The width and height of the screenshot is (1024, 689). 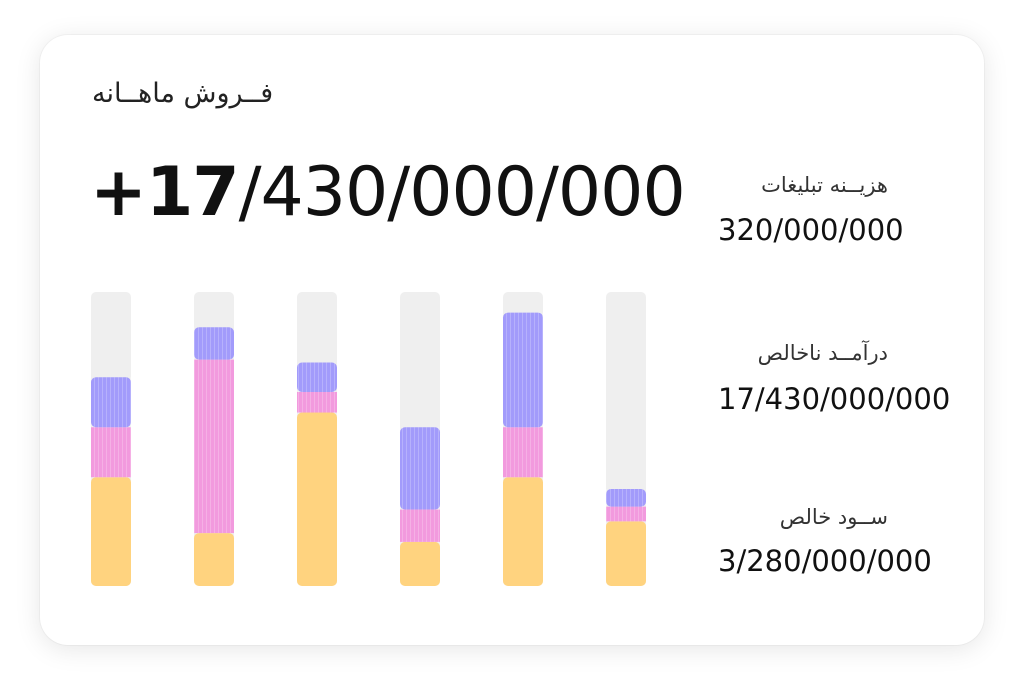 What do you see at coordinates (626, 514) in the screenshot?
I see `bar-6-segment-2-texture` at bounding box center [626, 514].